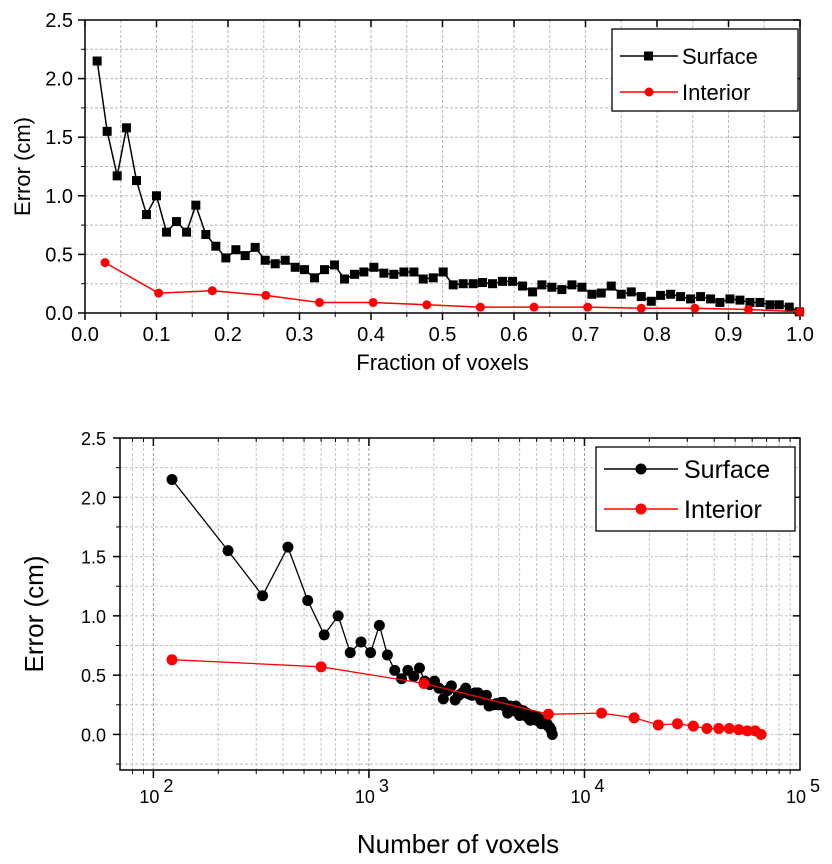 The width and height of the screenshot is (832, 864). What do you see at coordinates (22, 166) in the screenshot?
I see `top-y-axis-title: Error (cm)` at bounding box center [22, 166].